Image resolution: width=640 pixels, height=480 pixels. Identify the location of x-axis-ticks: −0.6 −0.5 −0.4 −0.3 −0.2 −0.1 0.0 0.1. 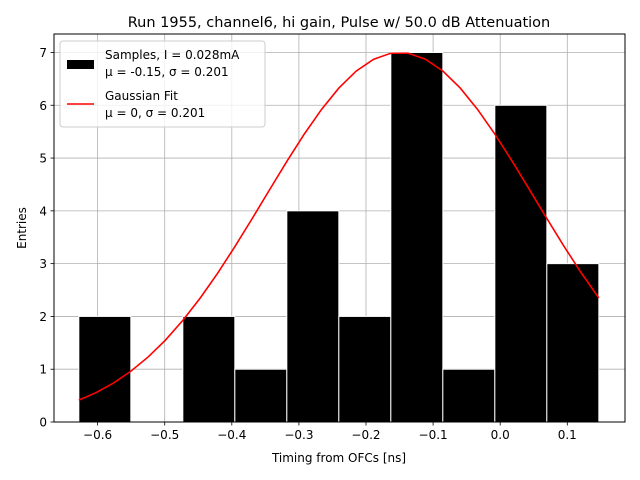
(330, 432).